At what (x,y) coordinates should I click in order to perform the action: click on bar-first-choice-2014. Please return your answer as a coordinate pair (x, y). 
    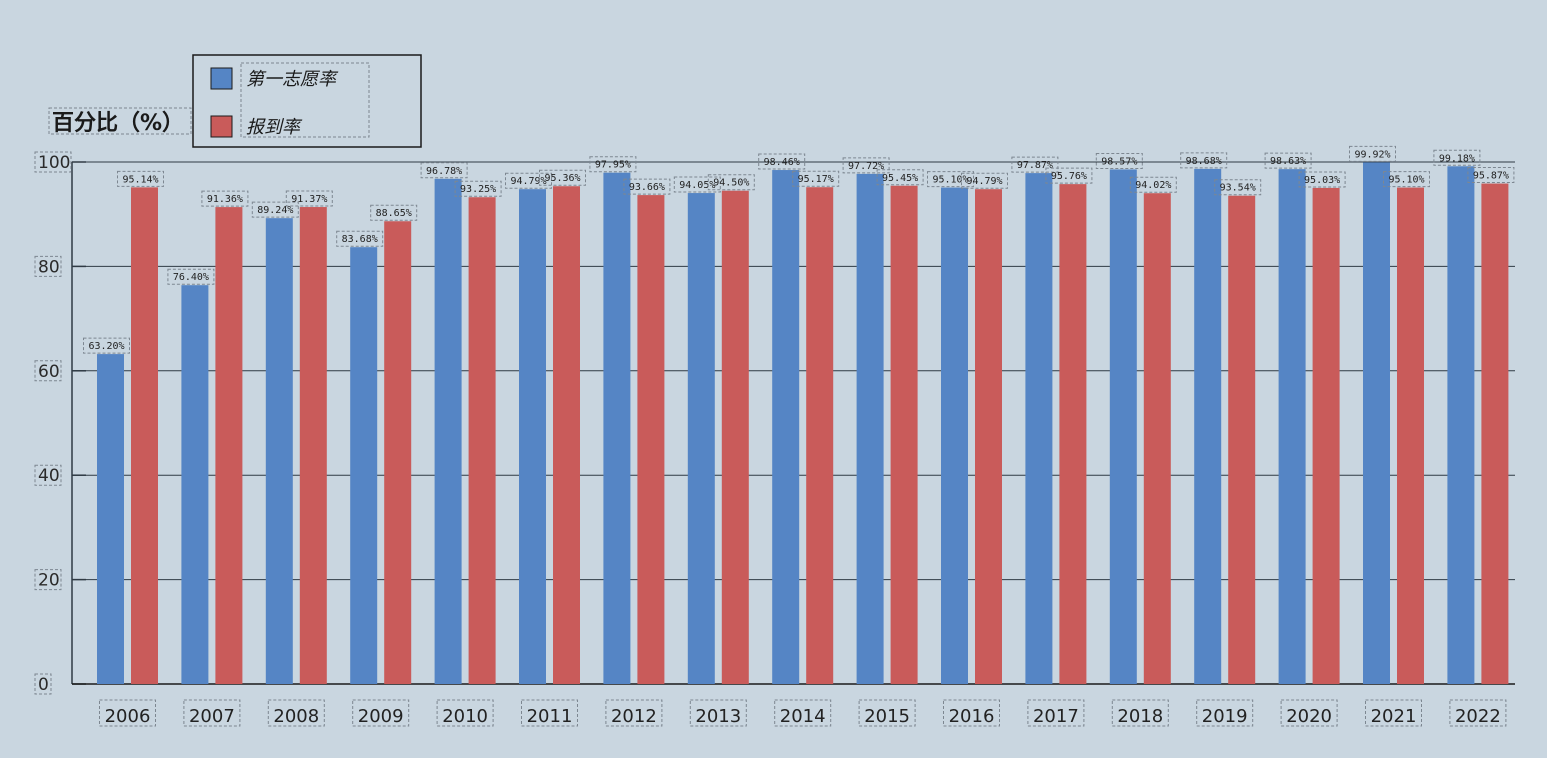
    Looking at the image, I should click on (786, 427).